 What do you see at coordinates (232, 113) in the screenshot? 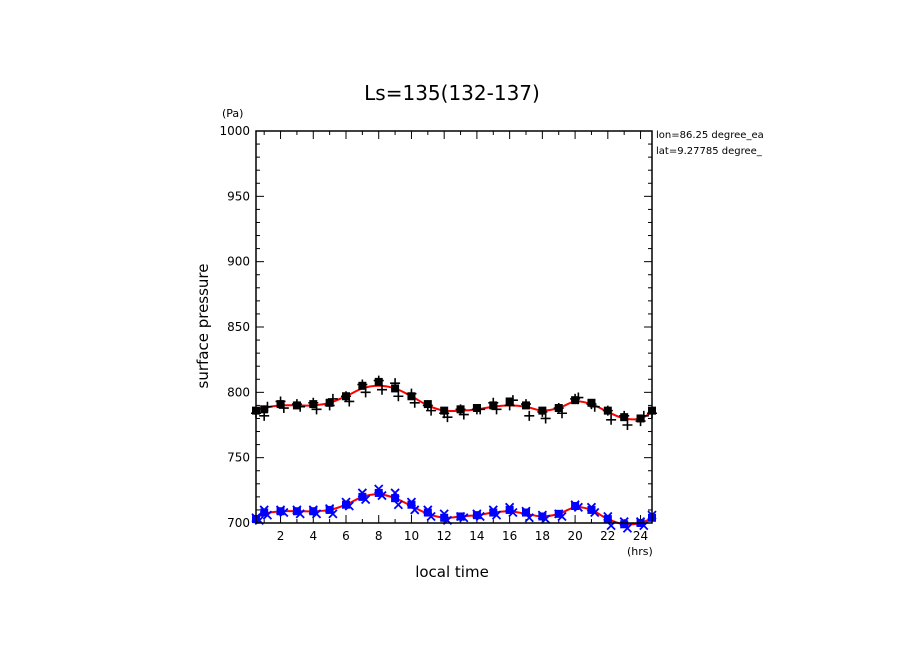
I see `y-axis-unit: (Pa)` at bounding box center [232, 113].